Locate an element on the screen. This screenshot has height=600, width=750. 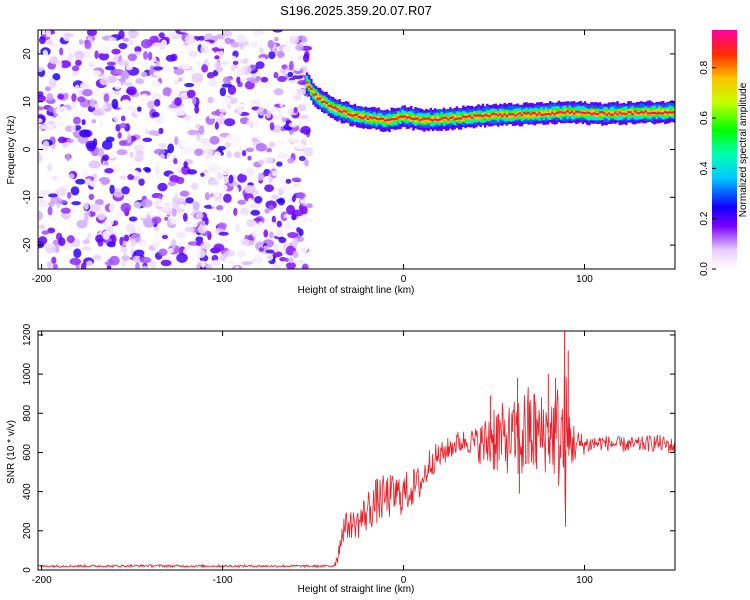
spectrogram-x-tick-label: 0 is located at coordinates (404, 279).